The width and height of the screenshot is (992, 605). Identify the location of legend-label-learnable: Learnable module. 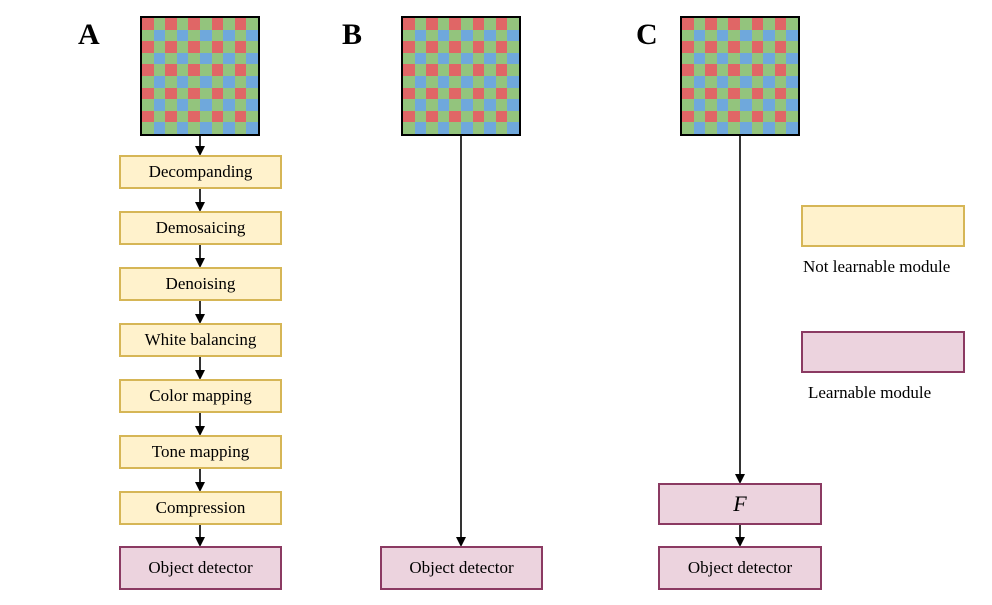
(870, 392).